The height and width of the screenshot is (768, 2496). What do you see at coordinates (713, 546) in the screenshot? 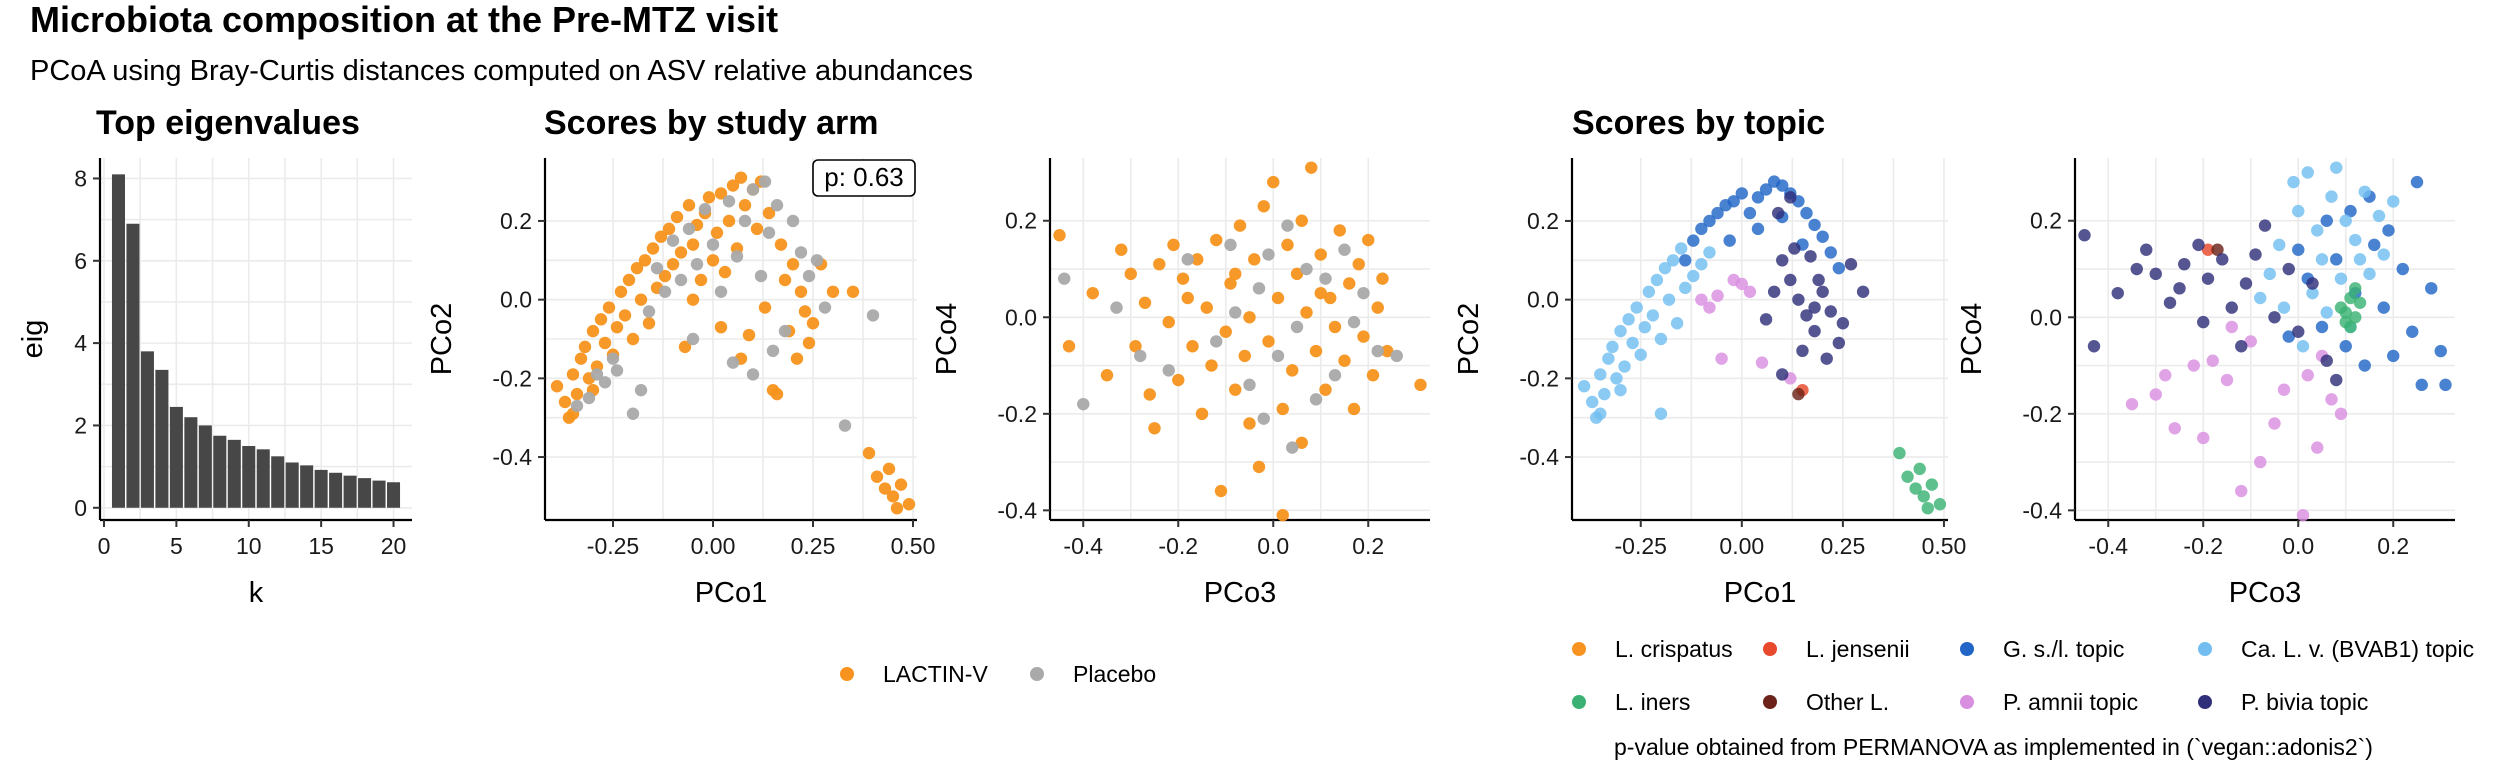
I see `x-tick-label: 0.00` at bounding box center [713, 546].